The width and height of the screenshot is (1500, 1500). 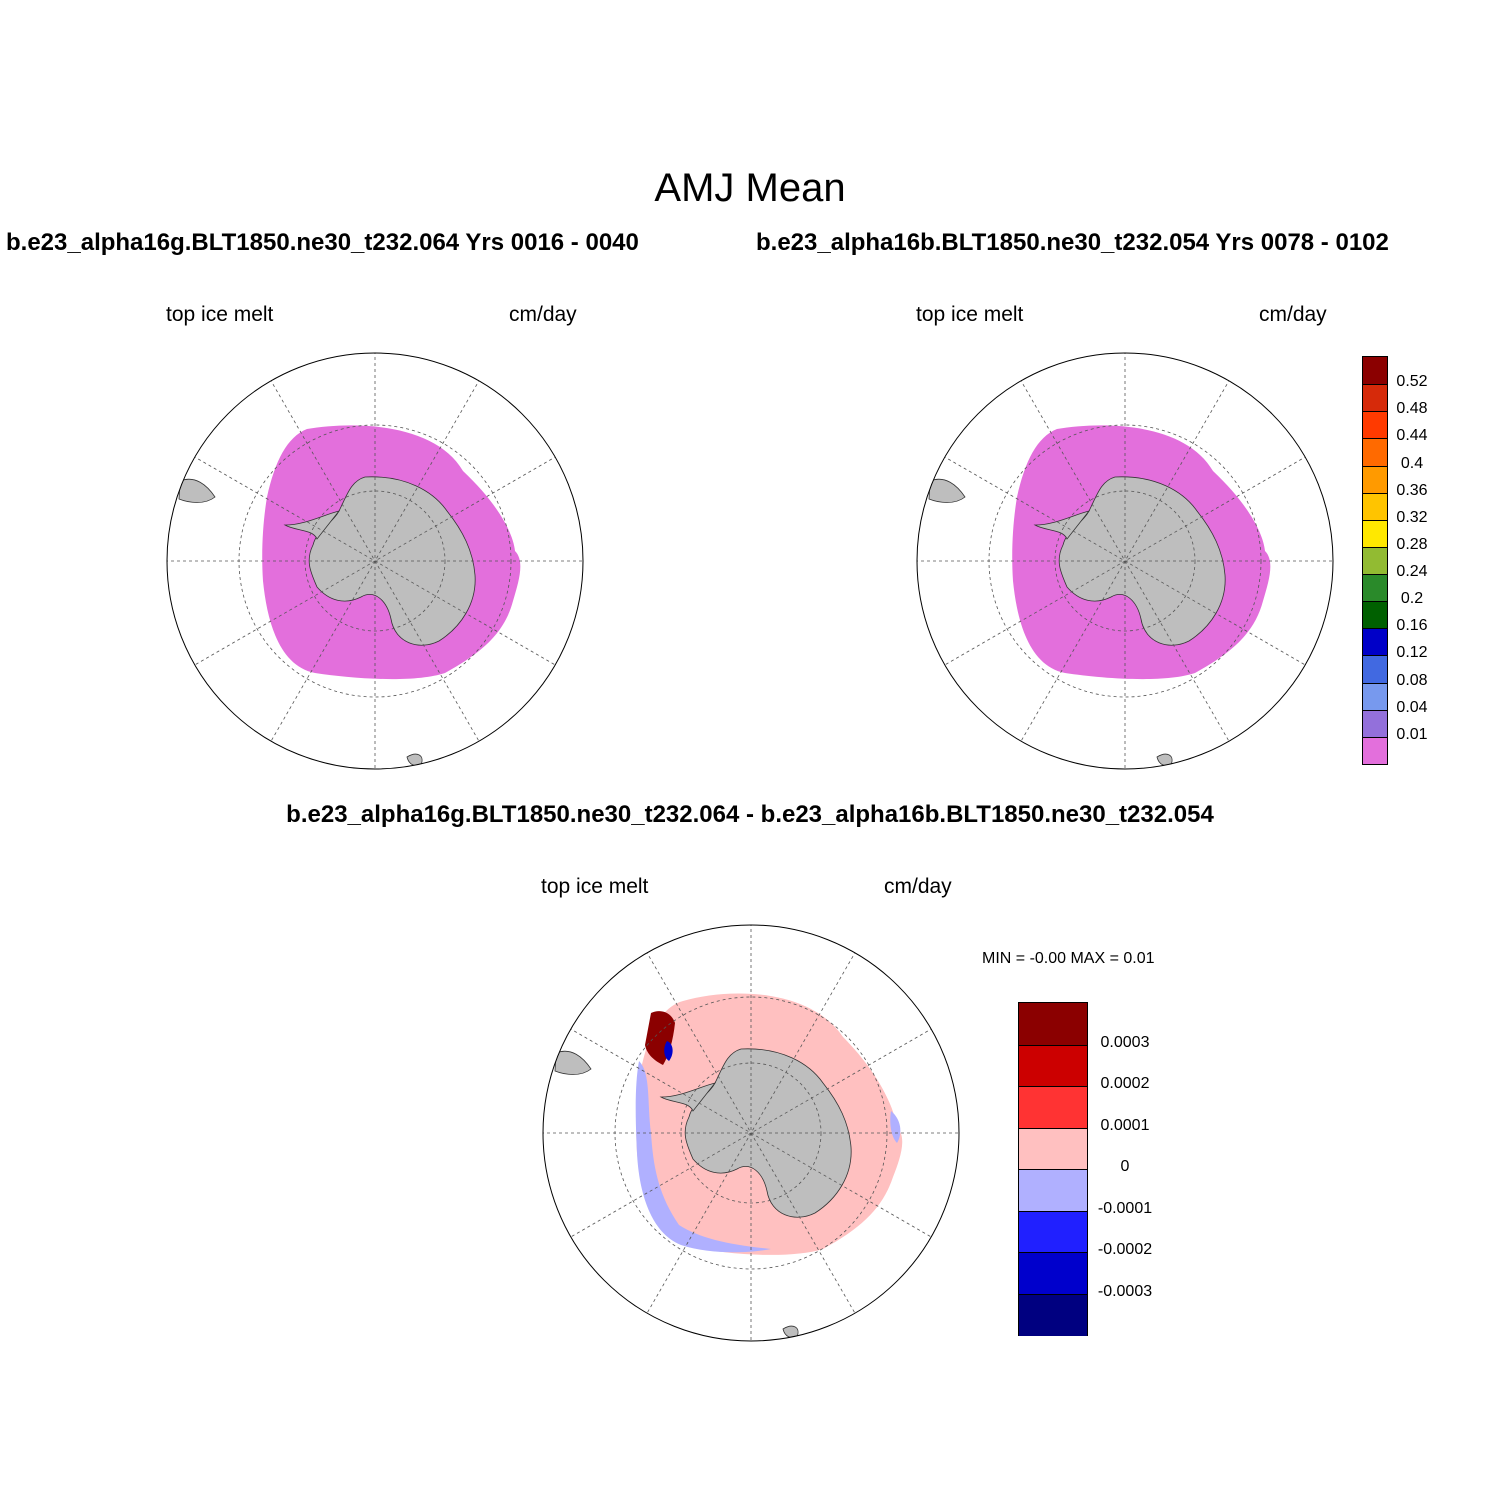 What do you see at coordinates (1125, 1166) in the screenshot?
I see `colorbar-label: 0` at bounding box center [1125, 1166].